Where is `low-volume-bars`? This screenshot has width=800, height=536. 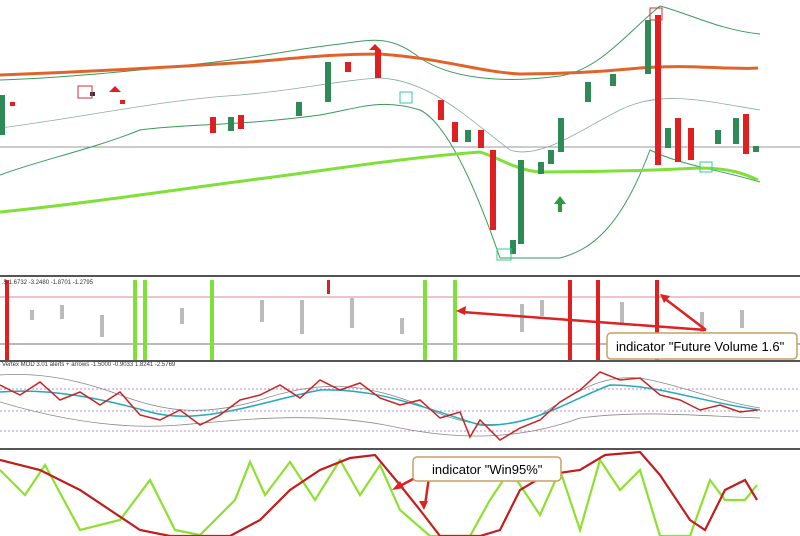 low-volume-bars is located at coordinates (295, 320).